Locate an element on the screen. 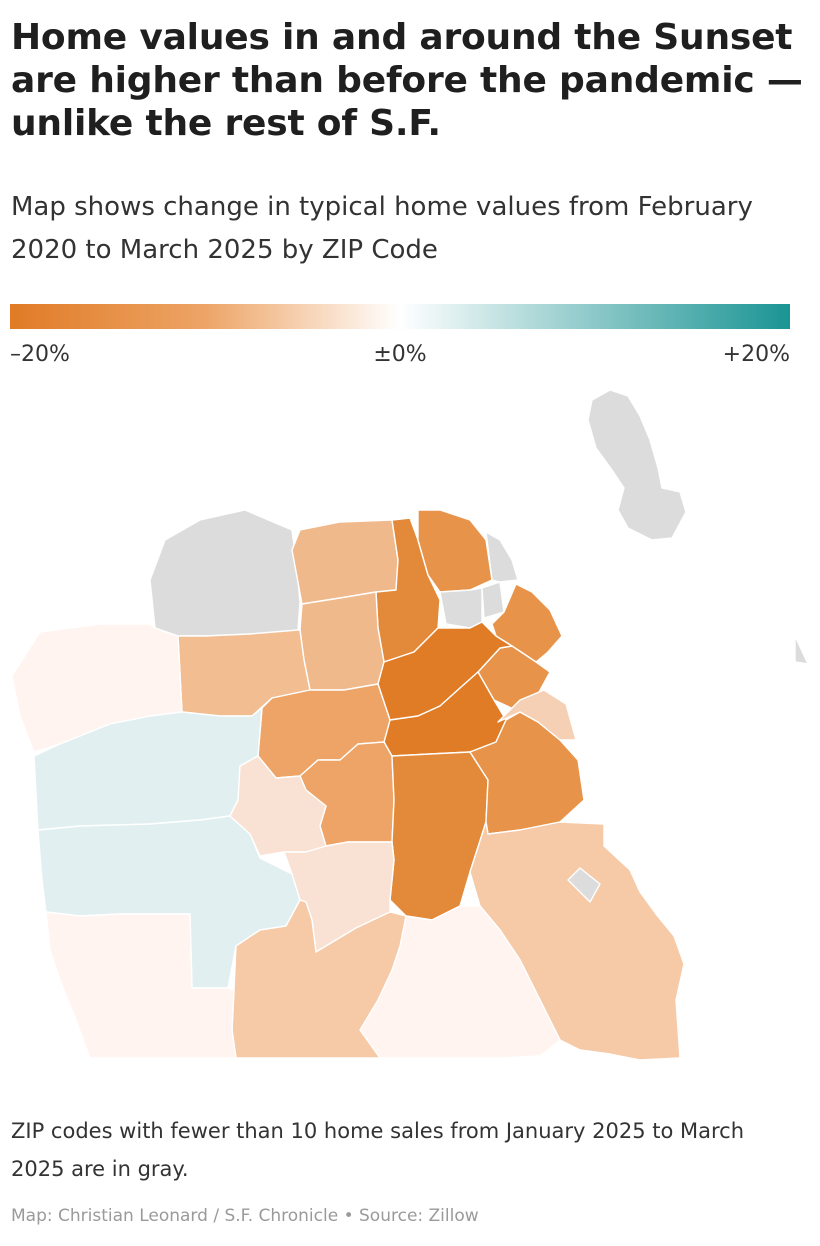 The image size is (820, 1246). color-legend: –20% ±0% +20% is located at coordinates (400, 339).